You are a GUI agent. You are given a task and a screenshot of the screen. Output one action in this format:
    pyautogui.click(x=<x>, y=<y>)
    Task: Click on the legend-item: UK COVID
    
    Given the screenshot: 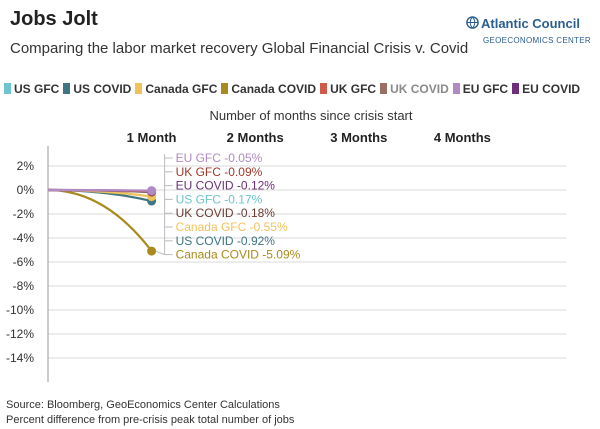 What is the action you would take?
    pyautogui.click(x=414, y=89)
    